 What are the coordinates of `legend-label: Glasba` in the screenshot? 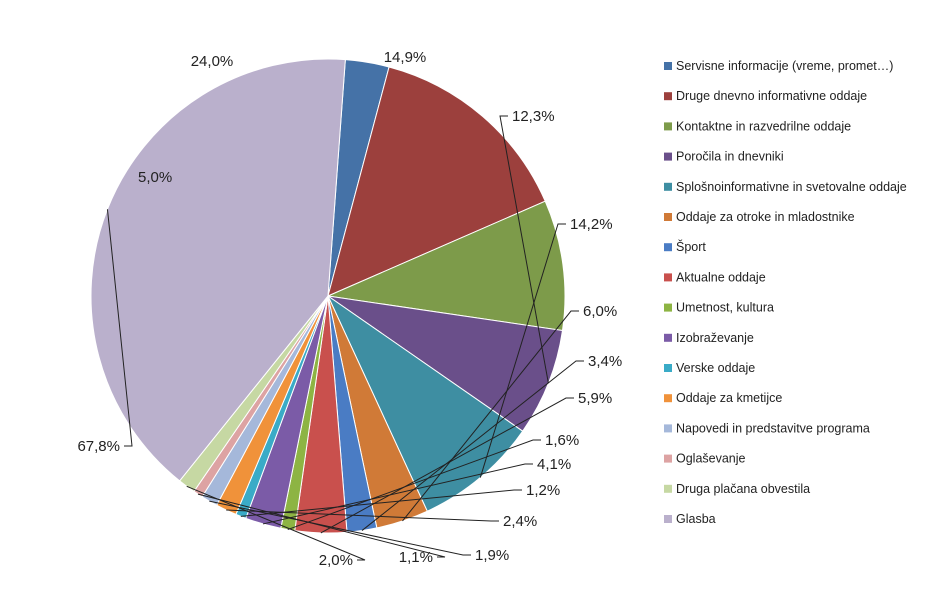 It's located at (696, 519).